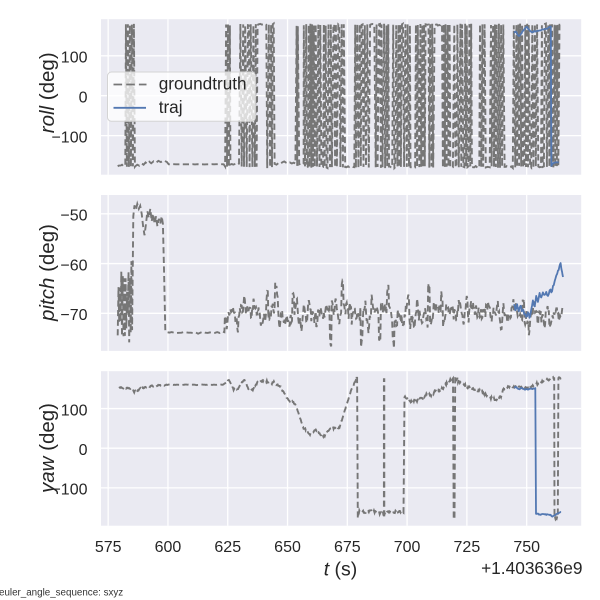  I want to click on svg-text: pitch (deg), so click(47, 273).